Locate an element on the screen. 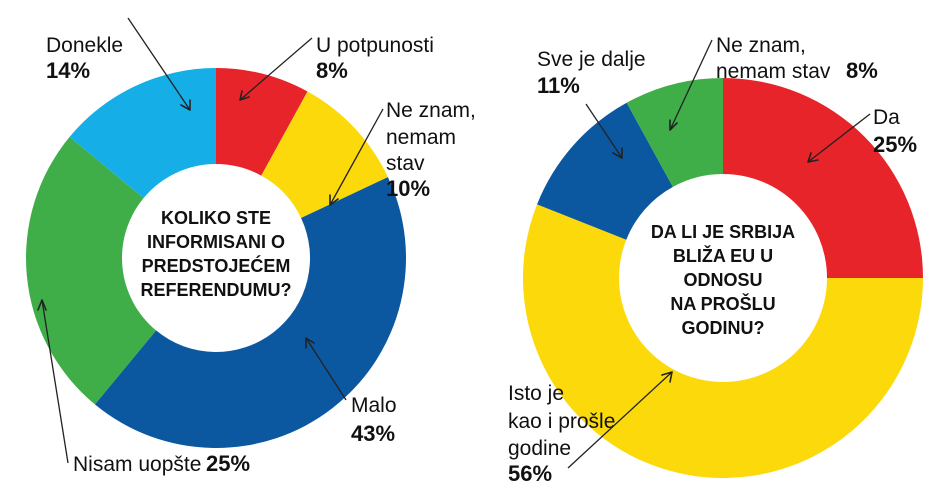 The height and width of the screenshot is (493, 940). center-question-line: KOLIKO STE is located at coordinates (216, 218).